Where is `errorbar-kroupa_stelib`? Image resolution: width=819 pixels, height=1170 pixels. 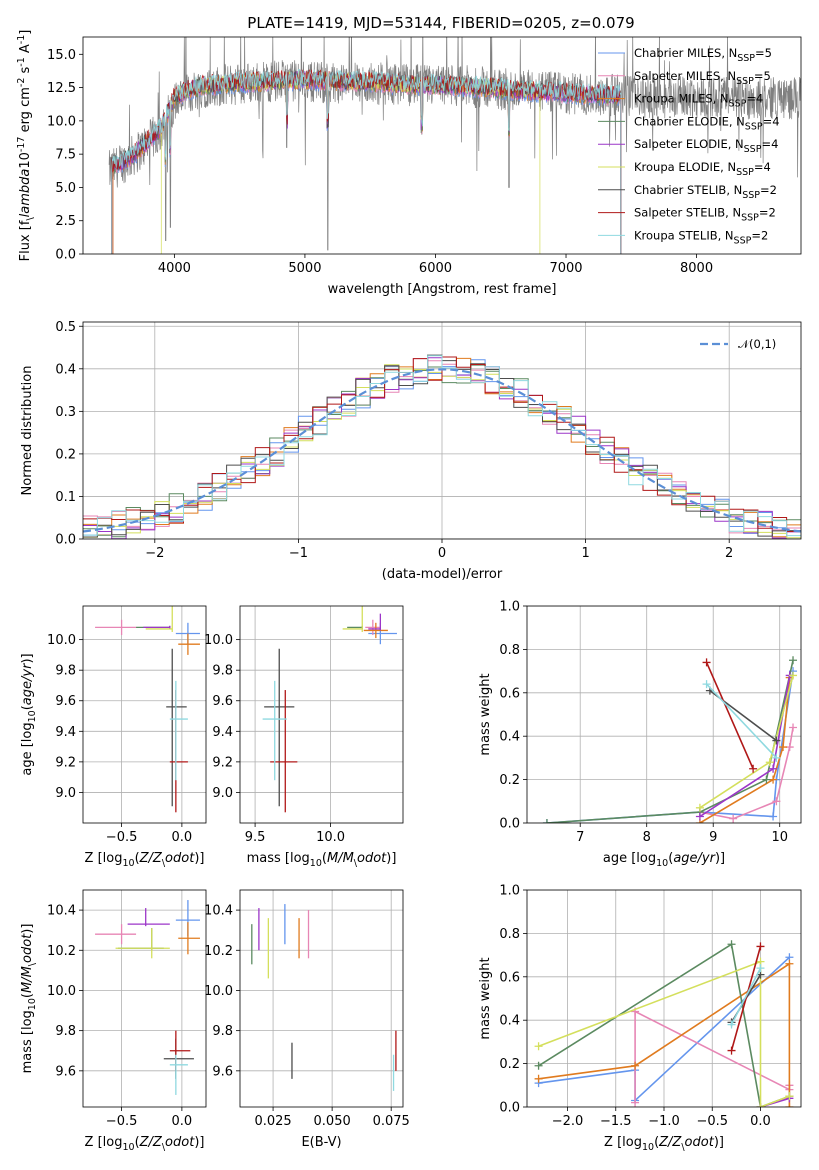
errorbar-kroupa_stelib is located at coordinates (178, 730).